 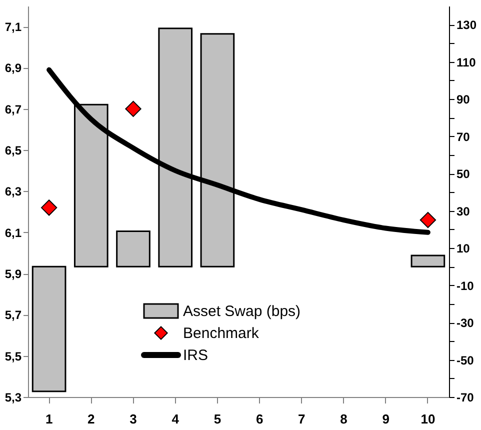 What do you see at coordinates (13, 191) in the screenshot?
I see `y-tick-label: 6,3` at bounding box center [13, 191].